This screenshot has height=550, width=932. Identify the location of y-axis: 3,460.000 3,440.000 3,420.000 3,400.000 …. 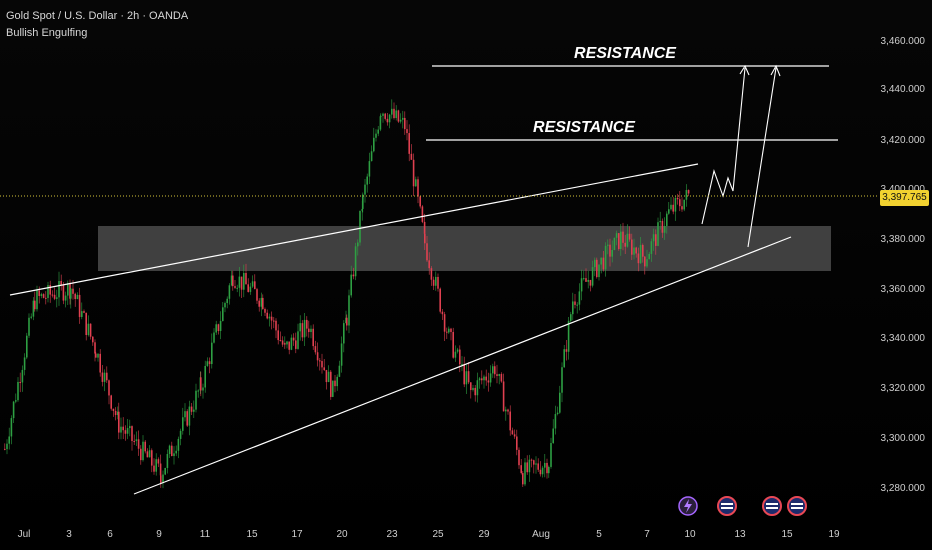
(903, 265).